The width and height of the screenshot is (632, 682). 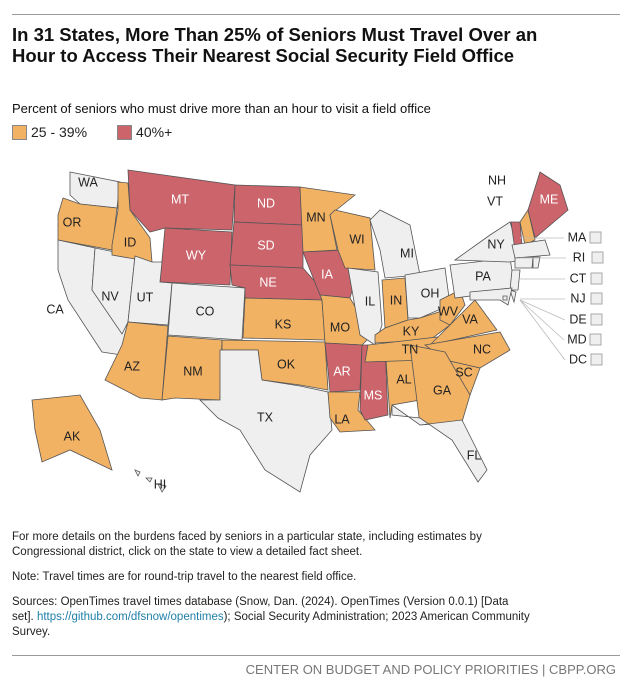 I want to click on state-fl, so click(x=439, y=443).